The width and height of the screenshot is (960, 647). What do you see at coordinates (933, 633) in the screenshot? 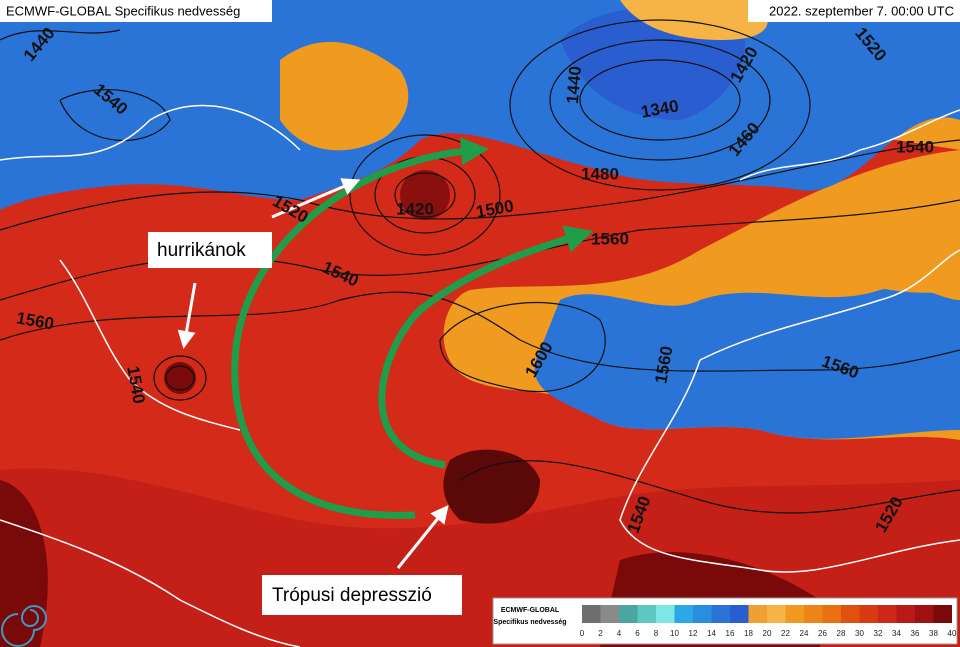
I see `legend-tick-label: 38` at bounding box center [933, 633].